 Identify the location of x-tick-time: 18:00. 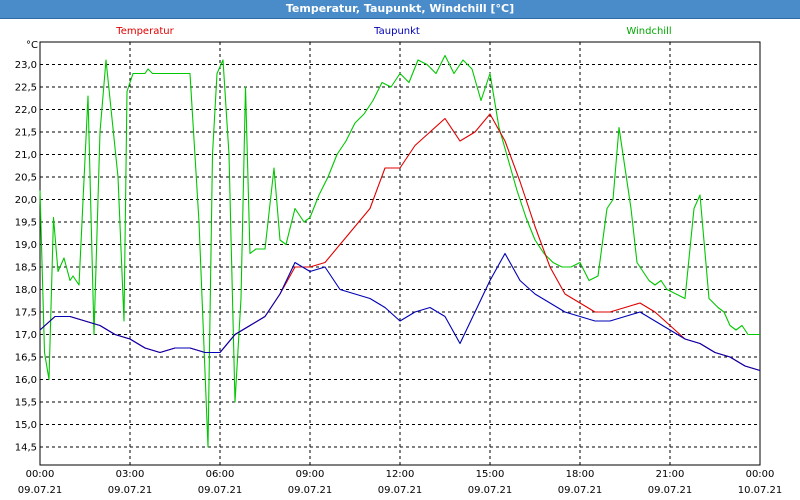
(580, 474).